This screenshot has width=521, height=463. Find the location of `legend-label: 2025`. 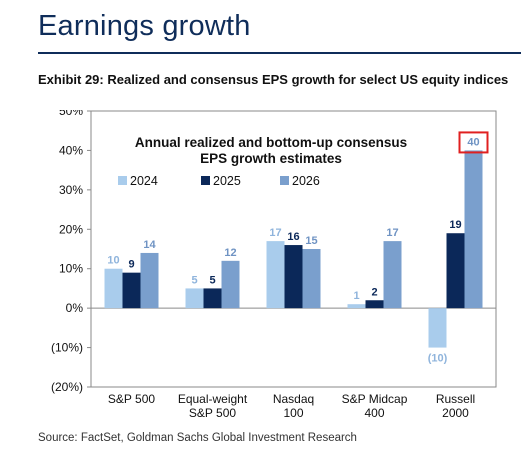

legend-label: 2025 is located at coordinates (227, 181).